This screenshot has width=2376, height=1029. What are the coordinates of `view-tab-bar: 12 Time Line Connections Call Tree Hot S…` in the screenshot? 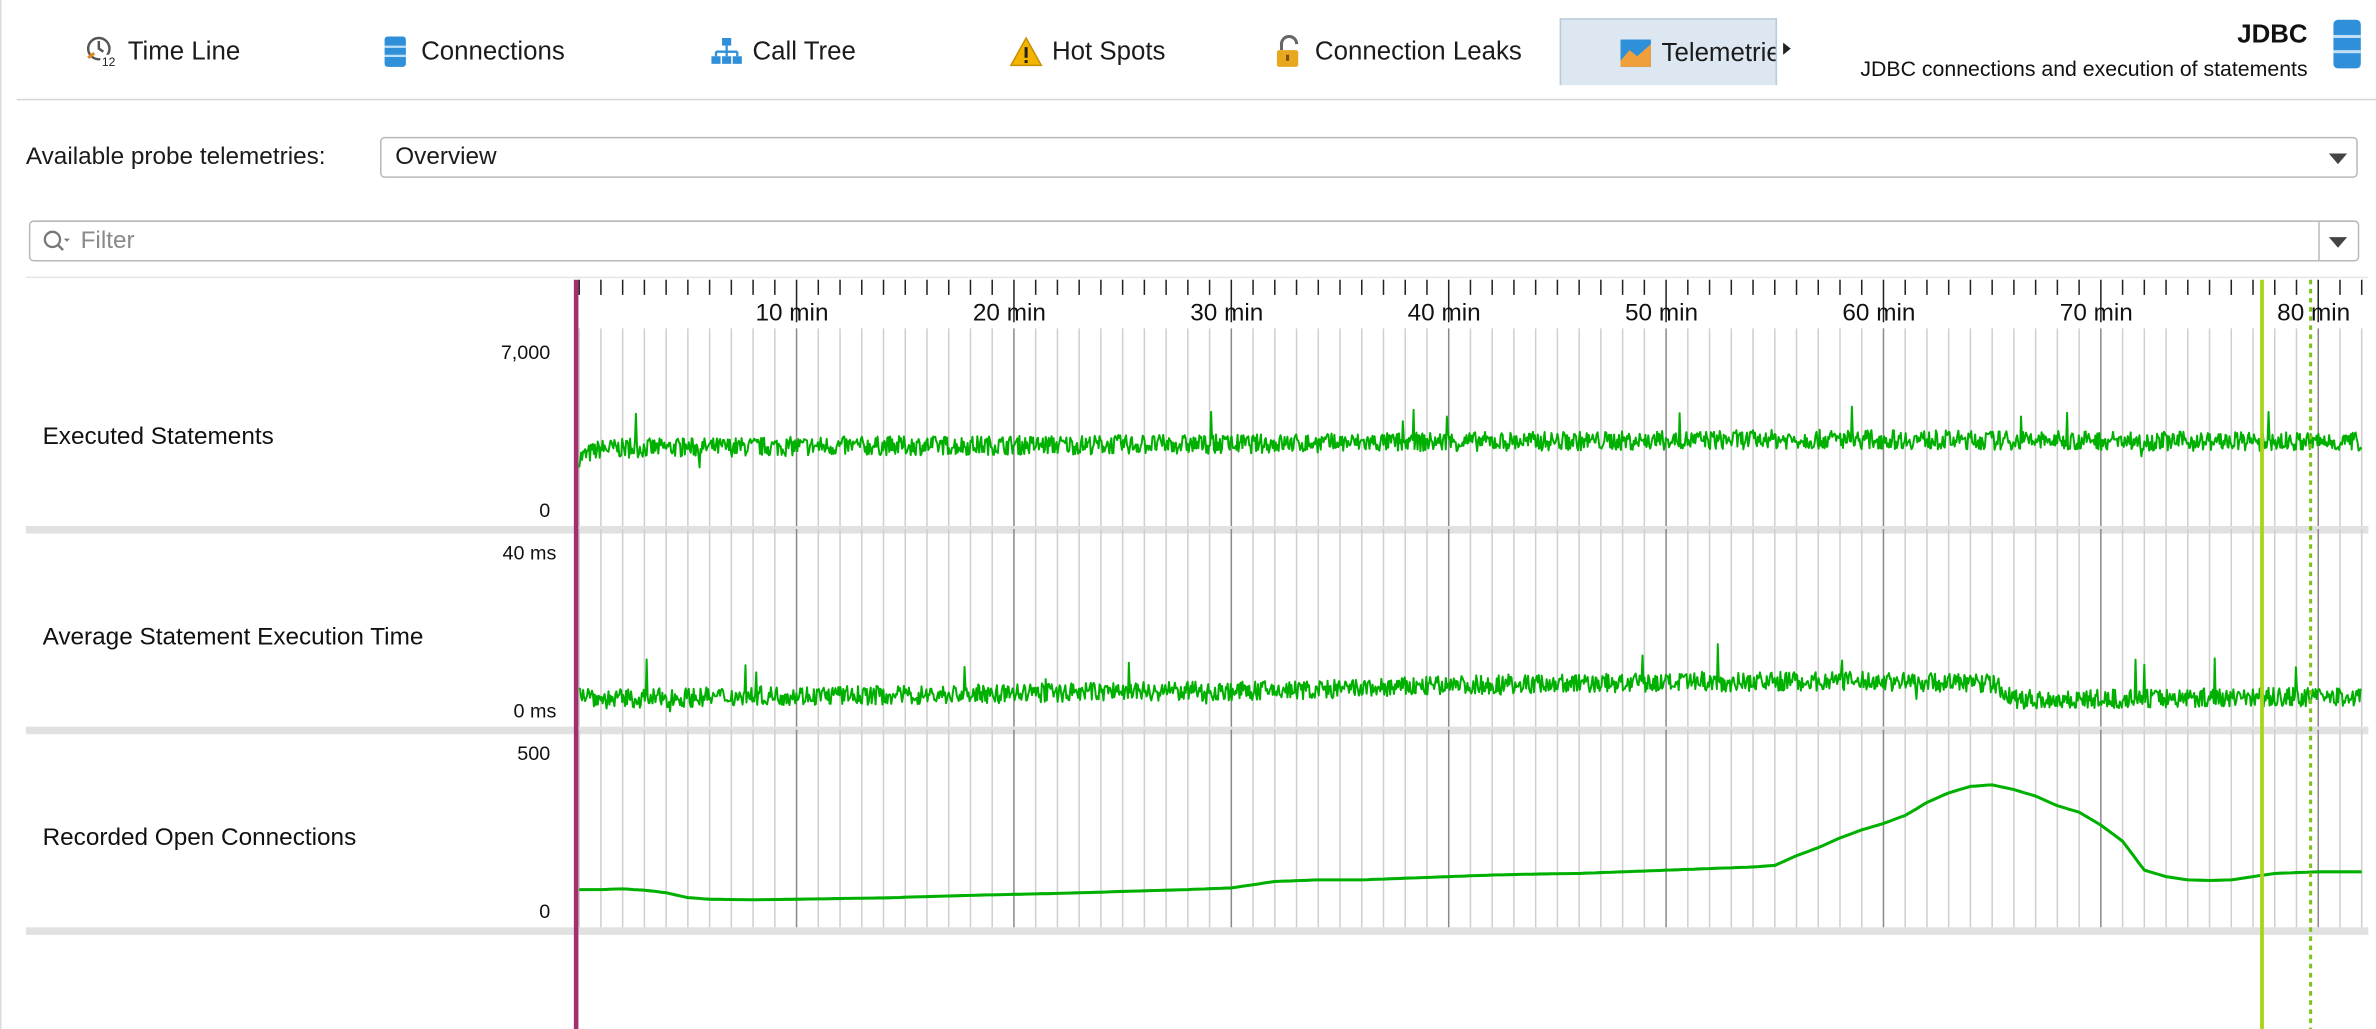 It's located at (1196, 53).